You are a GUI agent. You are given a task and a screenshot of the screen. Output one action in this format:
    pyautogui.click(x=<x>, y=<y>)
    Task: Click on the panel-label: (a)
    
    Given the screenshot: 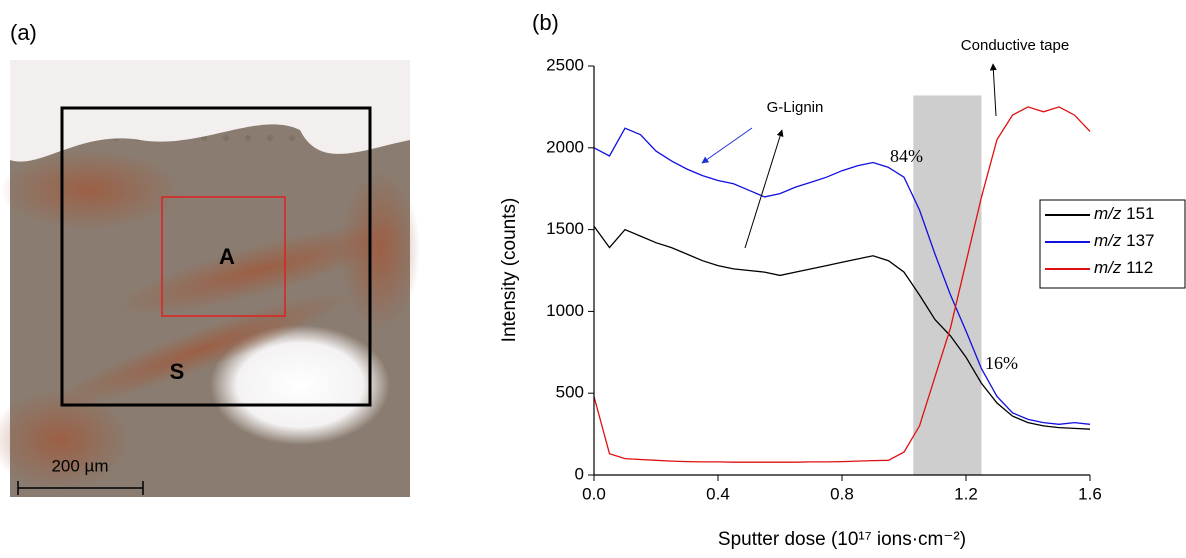 What is the action you would take?
    pyautogui.click(x=23, y=32)
    